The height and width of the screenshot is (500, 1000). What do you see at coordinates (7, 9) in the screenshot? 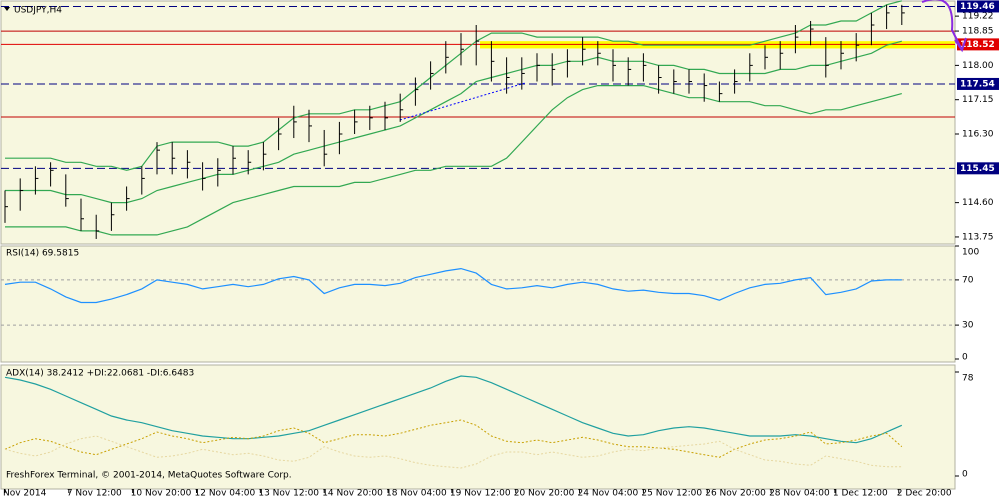
I see `menu-triangle` at bounding box center [7, 9].